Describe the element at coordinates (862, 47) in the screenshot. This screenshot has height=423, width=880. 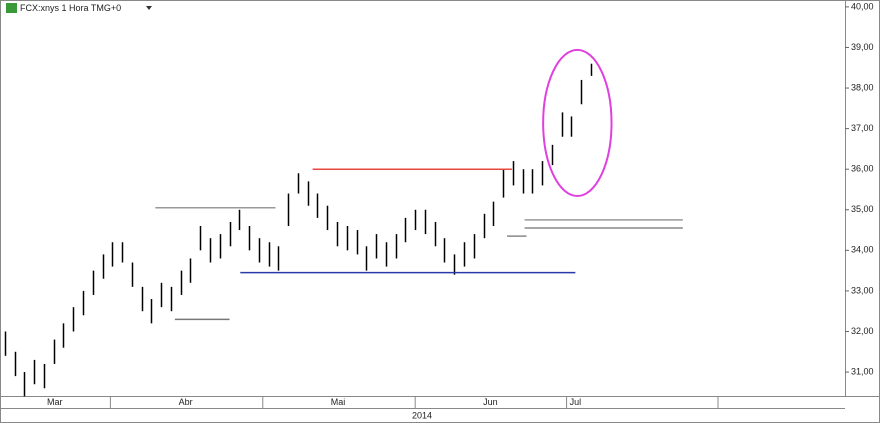
I see `y-tick-label: 39,00` at that location.